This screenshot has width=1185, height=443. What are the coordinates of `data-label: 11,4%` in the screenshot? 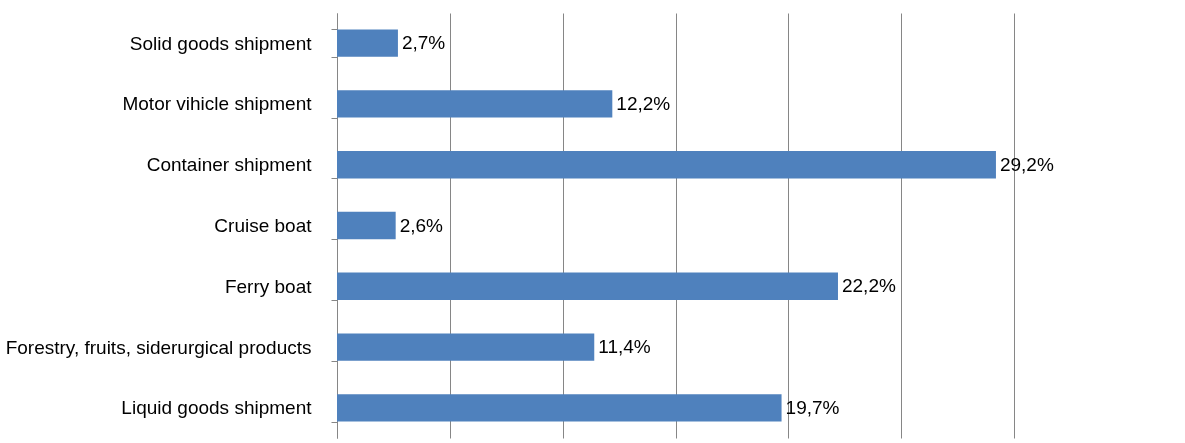 It's located at (624, 347).